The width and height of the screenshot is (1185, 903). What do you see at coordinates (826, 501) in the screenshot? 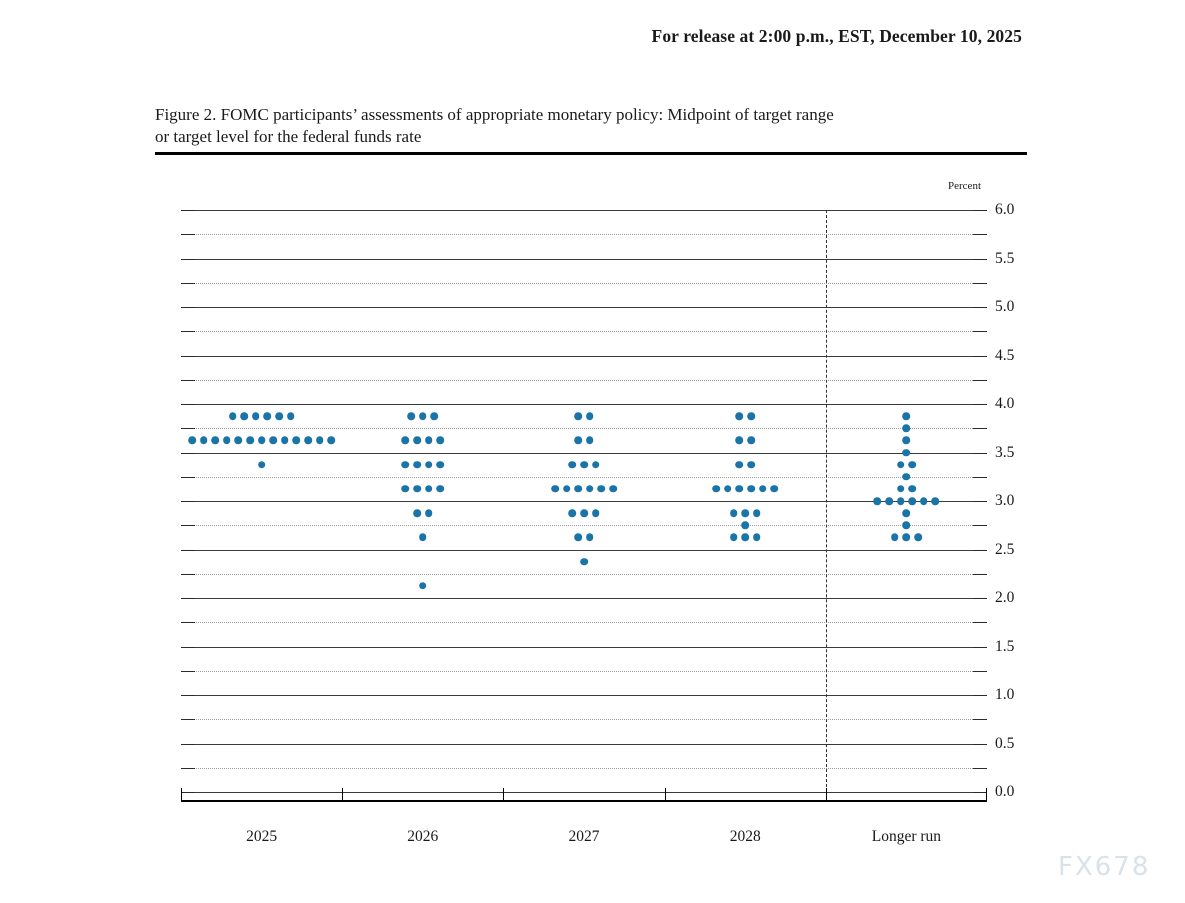
I see `longer-run-separator-line` at bounding box center [826, 501].